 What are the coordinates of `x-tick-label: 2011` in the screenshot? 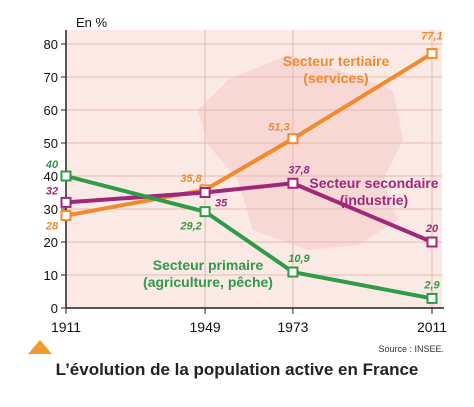 It's located at (432, 327).